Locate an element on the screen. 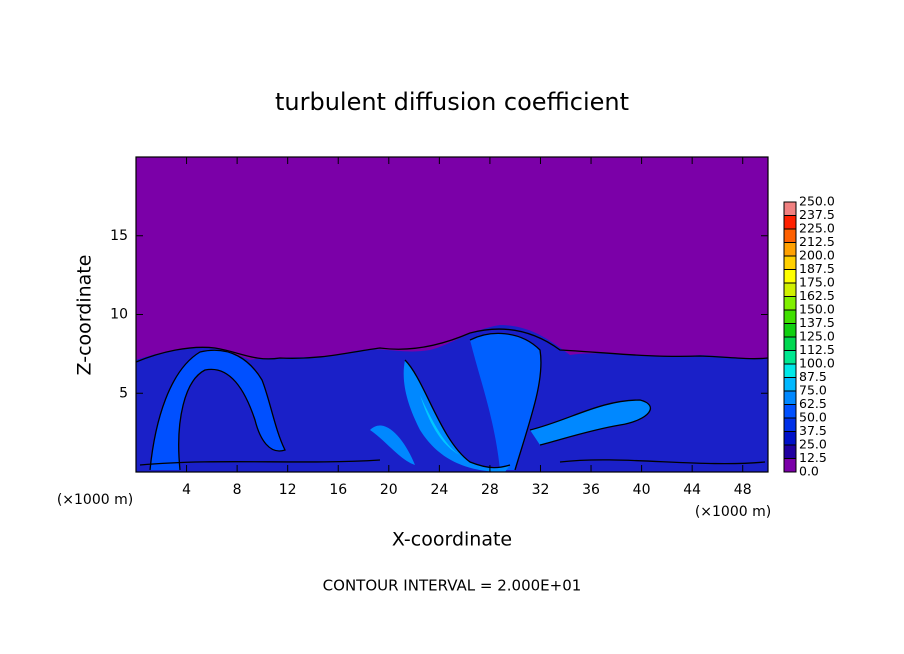  chart-title: turbulent diffusion coefficient is located at coordinates (452, 102).